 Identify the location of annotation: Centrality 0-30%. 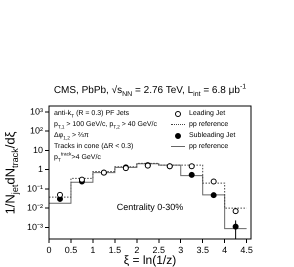
(150, 207).